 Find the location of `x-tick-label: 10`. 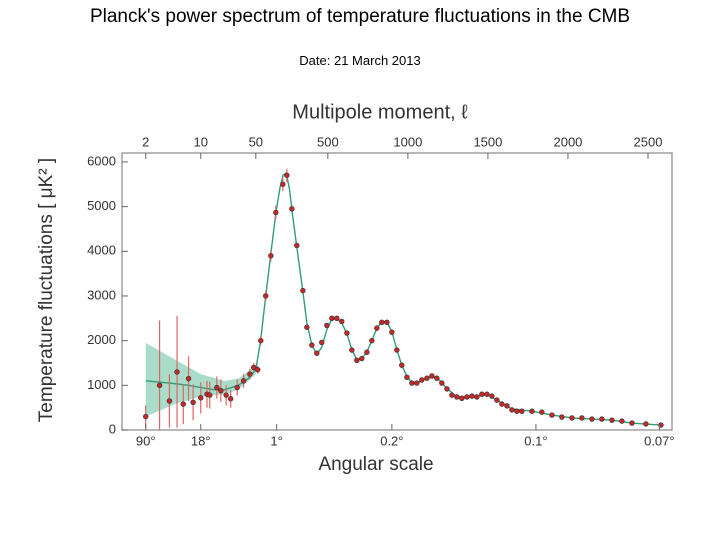

x-tick-label: 10 is located at coordinates (201, 141).